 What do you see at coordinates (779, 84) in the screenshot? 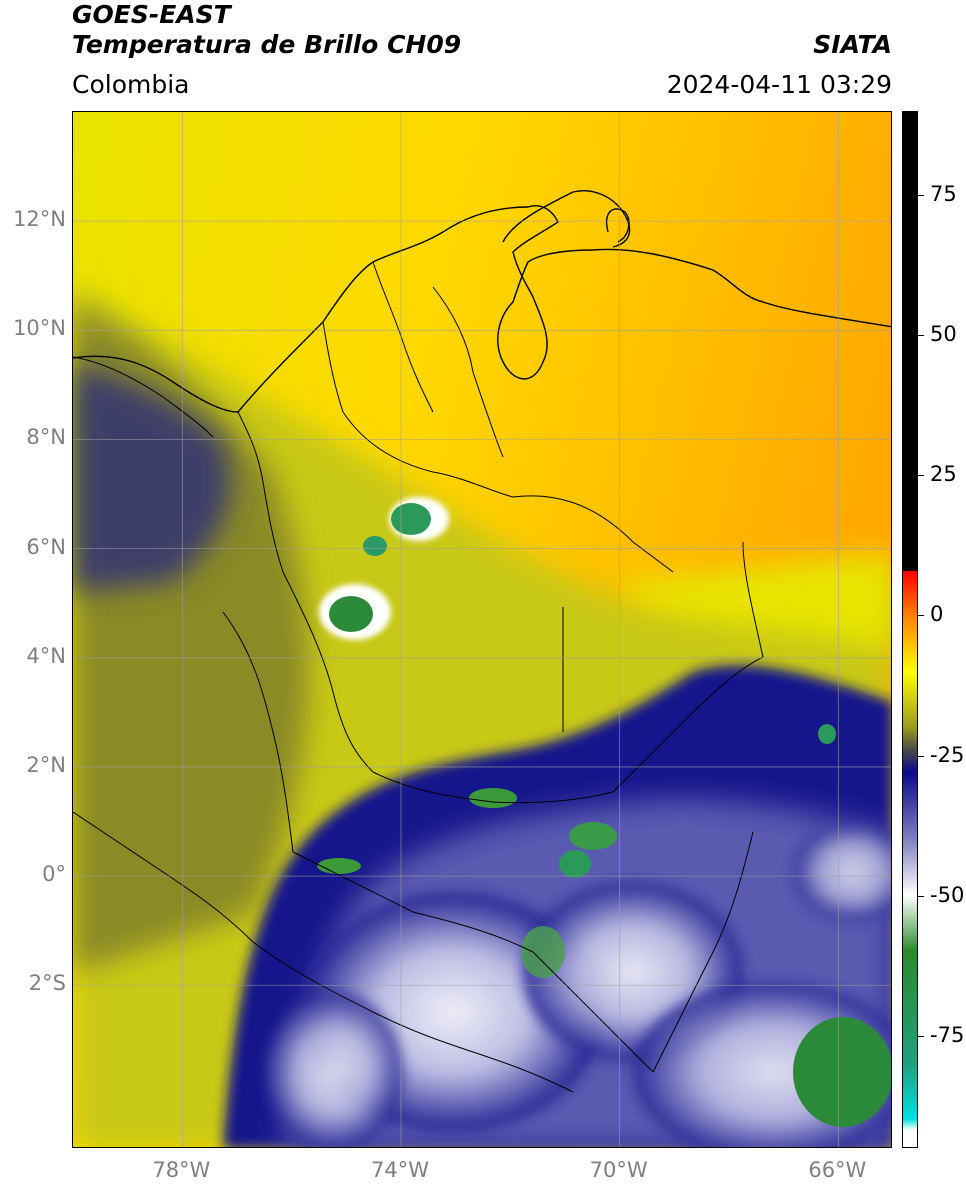
I see `timestamp-label: 2024-04-11 03:29` at bounding box center [779, 84].